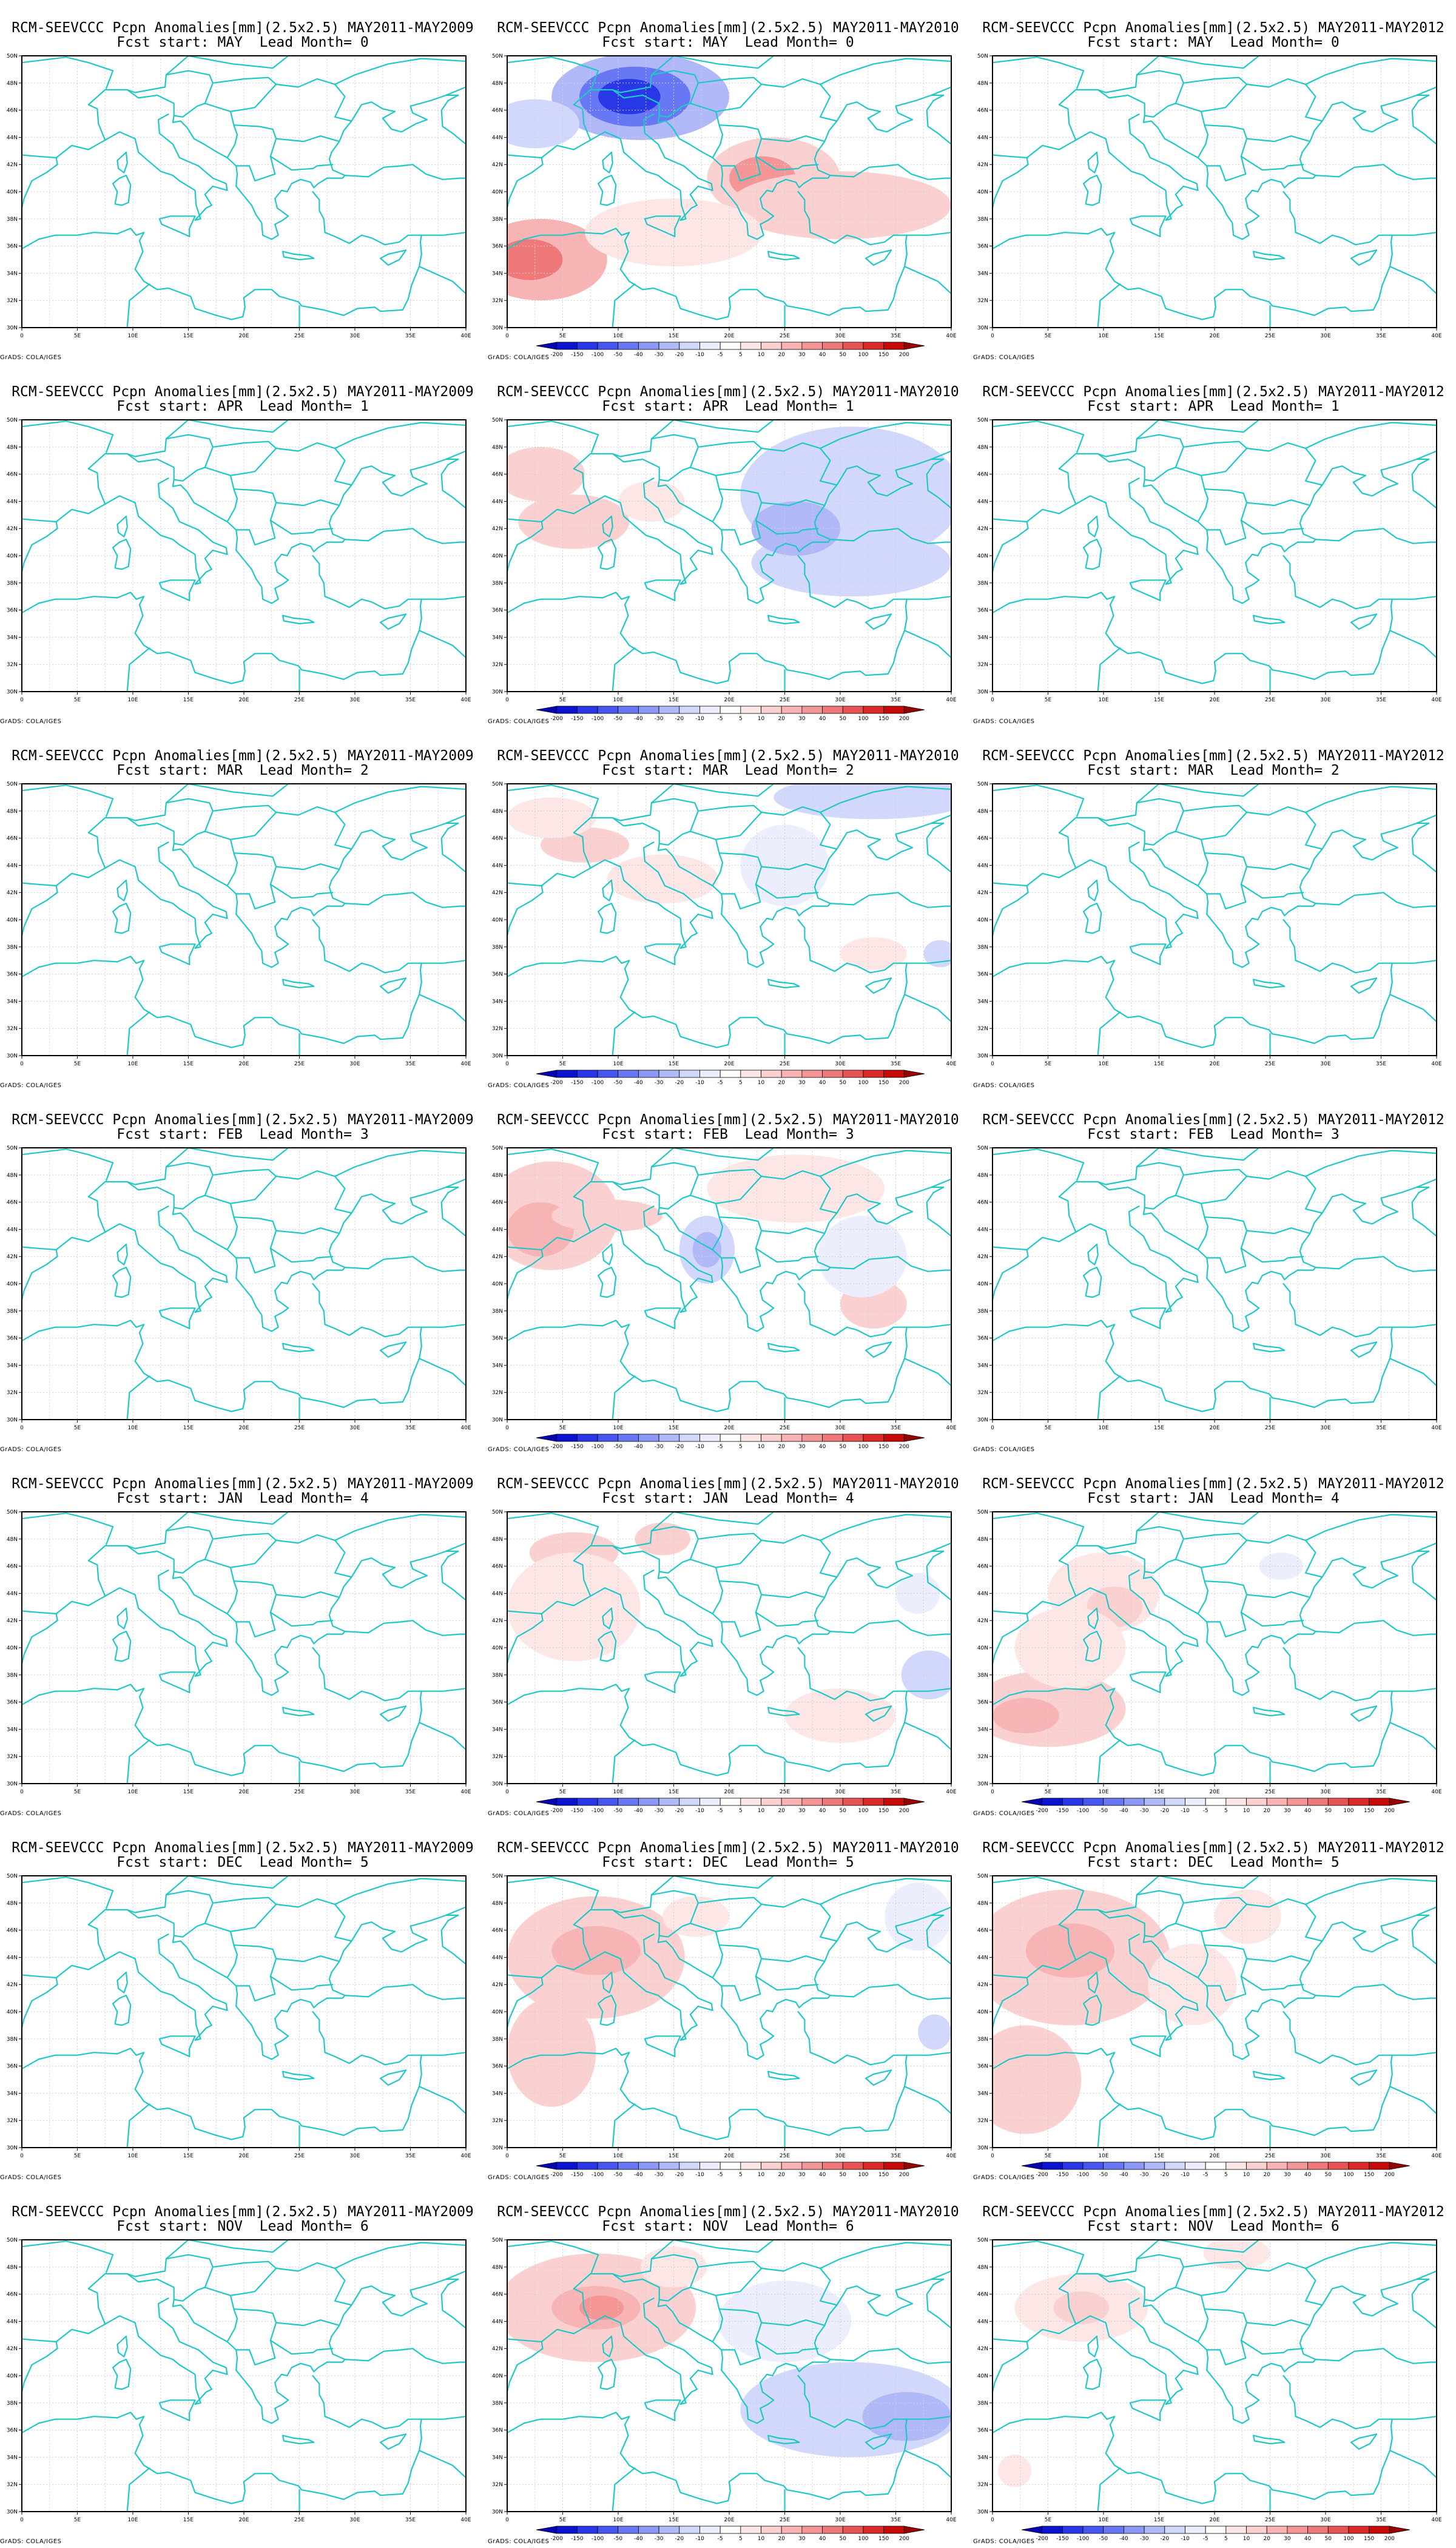 This screenshot has height=2548, width=1456. What do you see at coordinates (242, 1134) in the screenshot?
I see `panel-subtitle: Fcst start: FEB Lead Month= 3` at bounding box center [242, 1134].